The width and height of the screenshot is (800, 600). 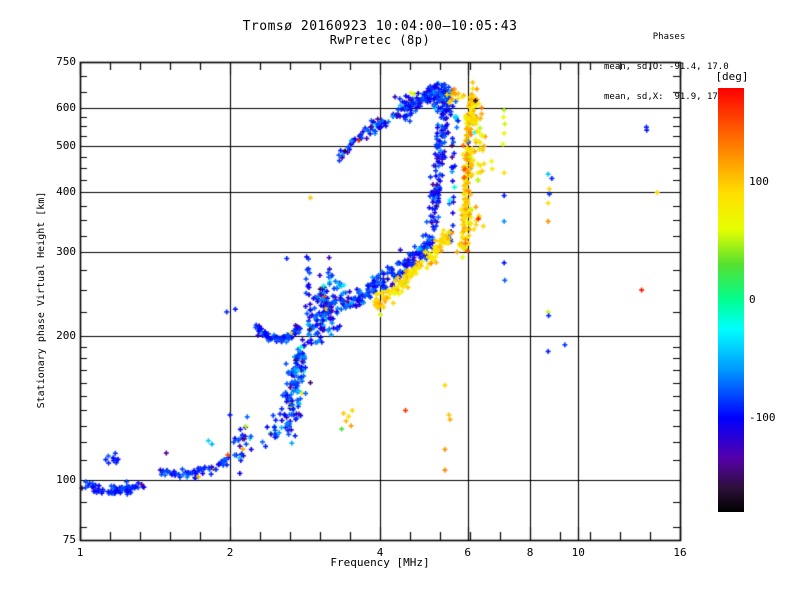 I want to click on x-tick-label: 4, so click(x=380, y=552).